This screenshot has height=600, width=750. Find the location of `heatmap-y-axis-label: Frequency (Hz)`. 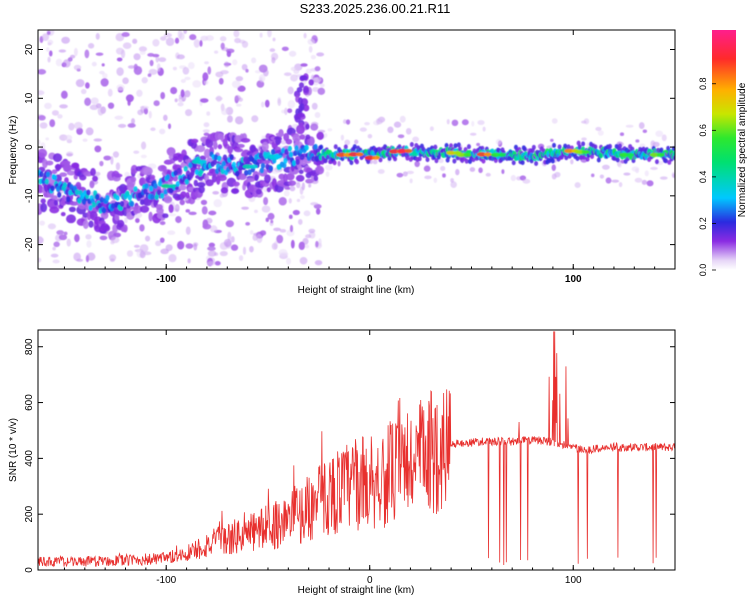

heatmap-y-axis-label: Frequency (Hz) is located at coordinates (13, 150).